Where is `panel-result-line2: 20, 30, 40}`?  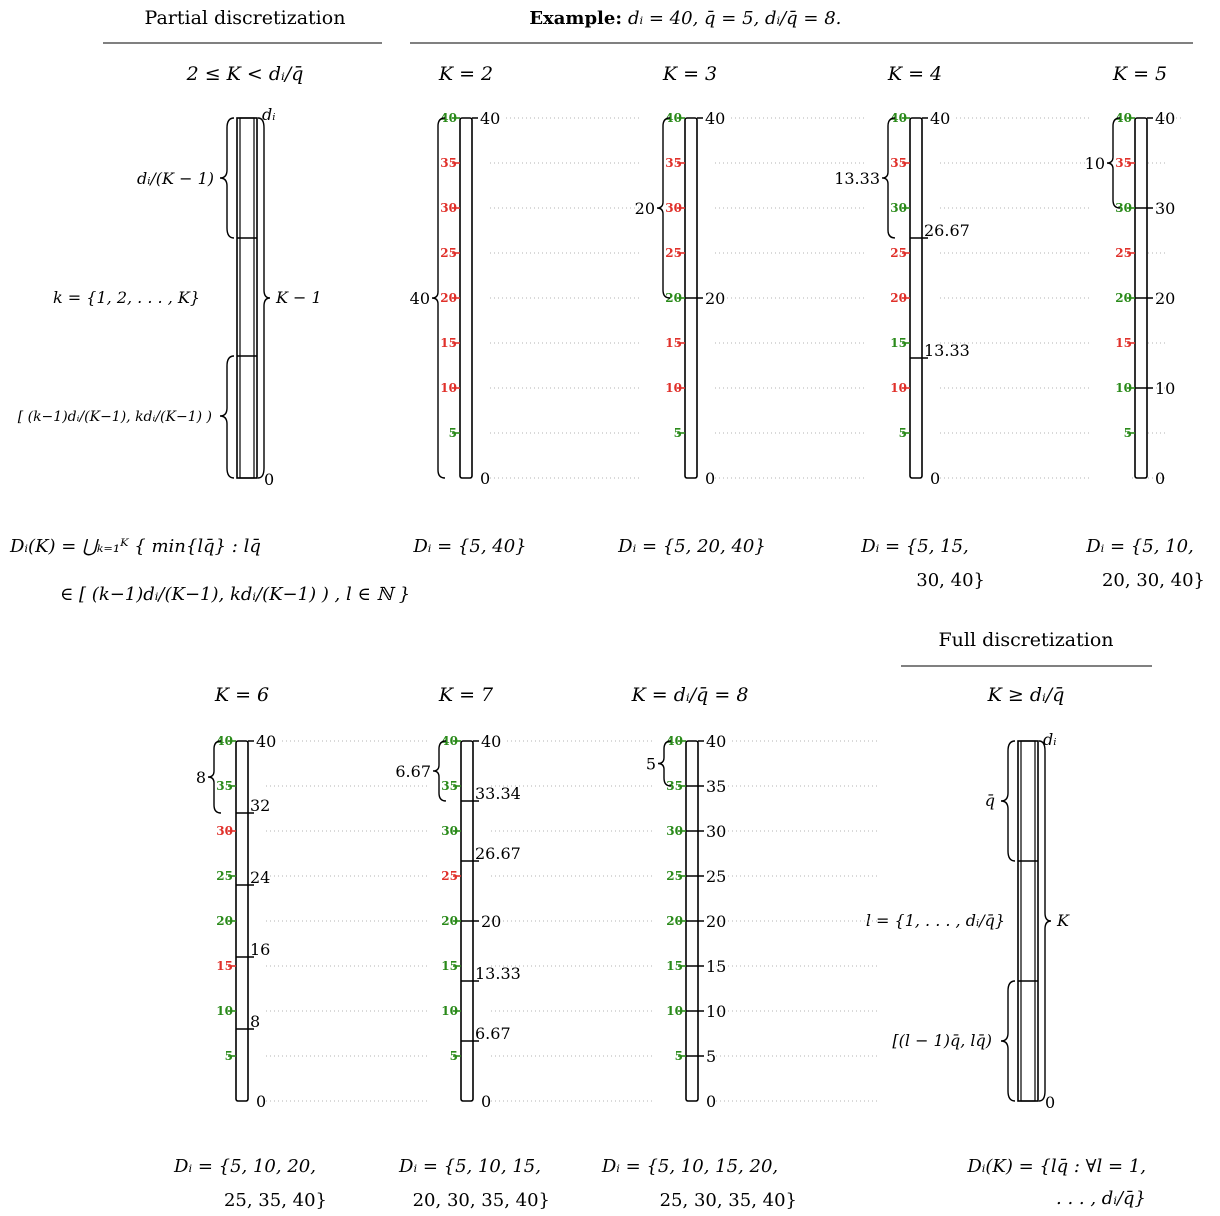
panel-result-line2: 20, 30, 40} is located at coordinates (1153, 580).